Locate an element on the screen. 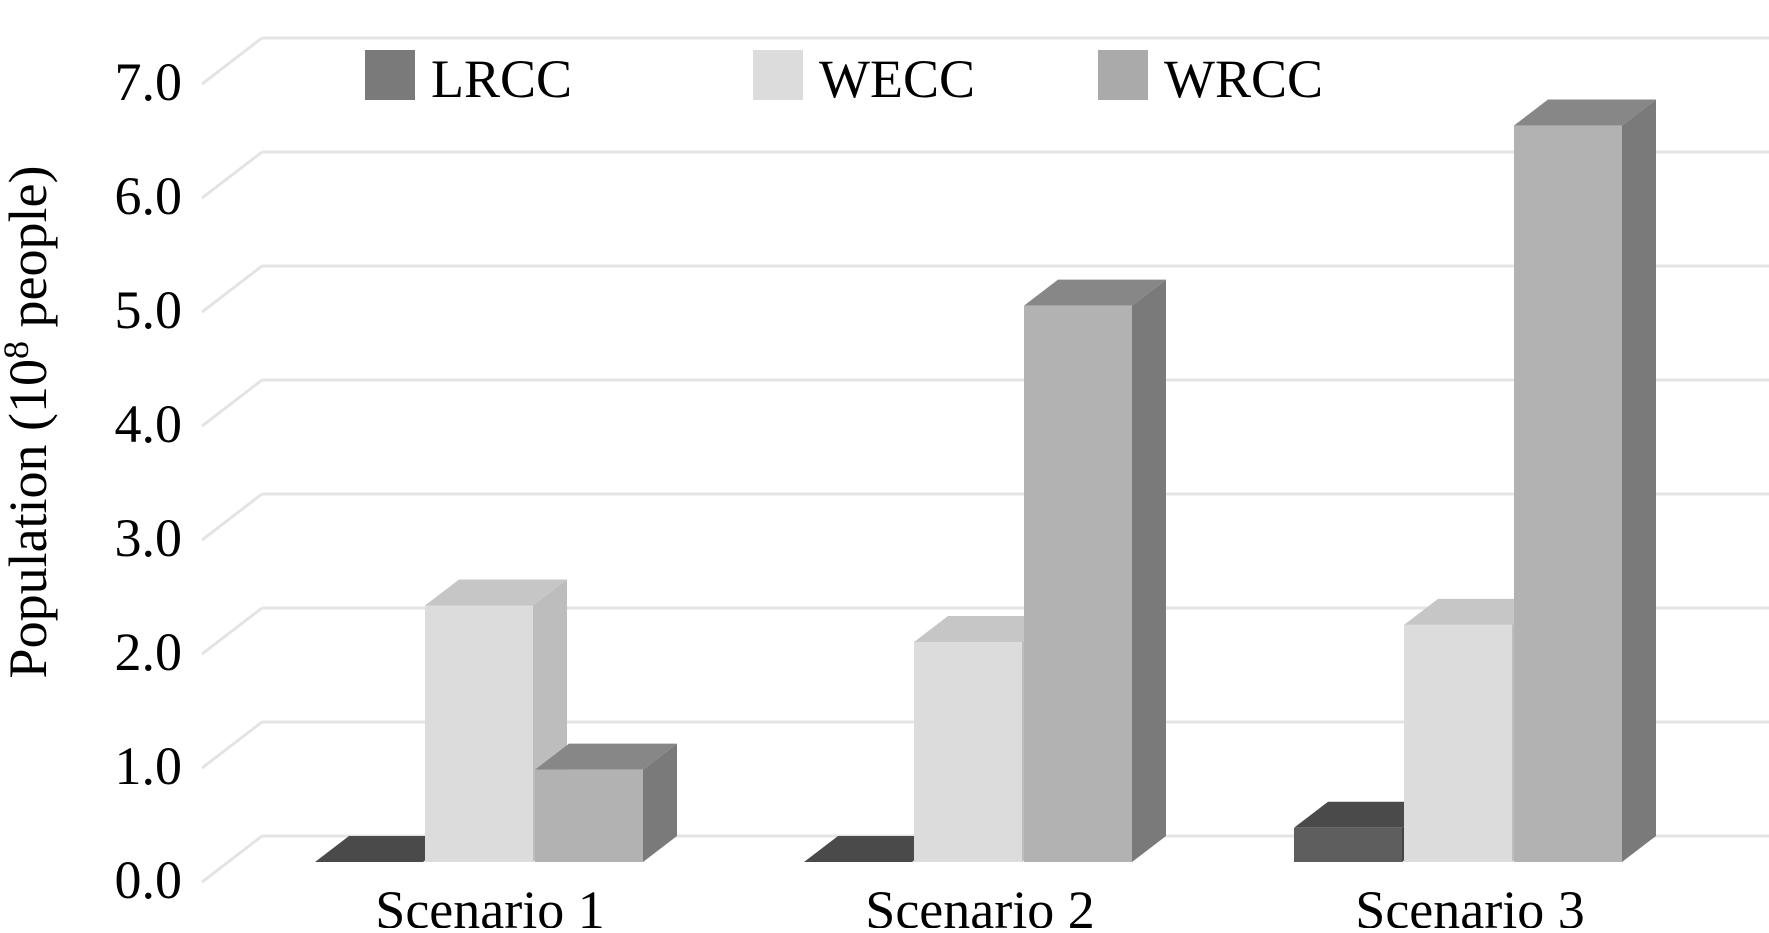 The height and width of the screenshot is (933, 1769). category-label: Scenario 3 is located at coordinates (1469, 904).